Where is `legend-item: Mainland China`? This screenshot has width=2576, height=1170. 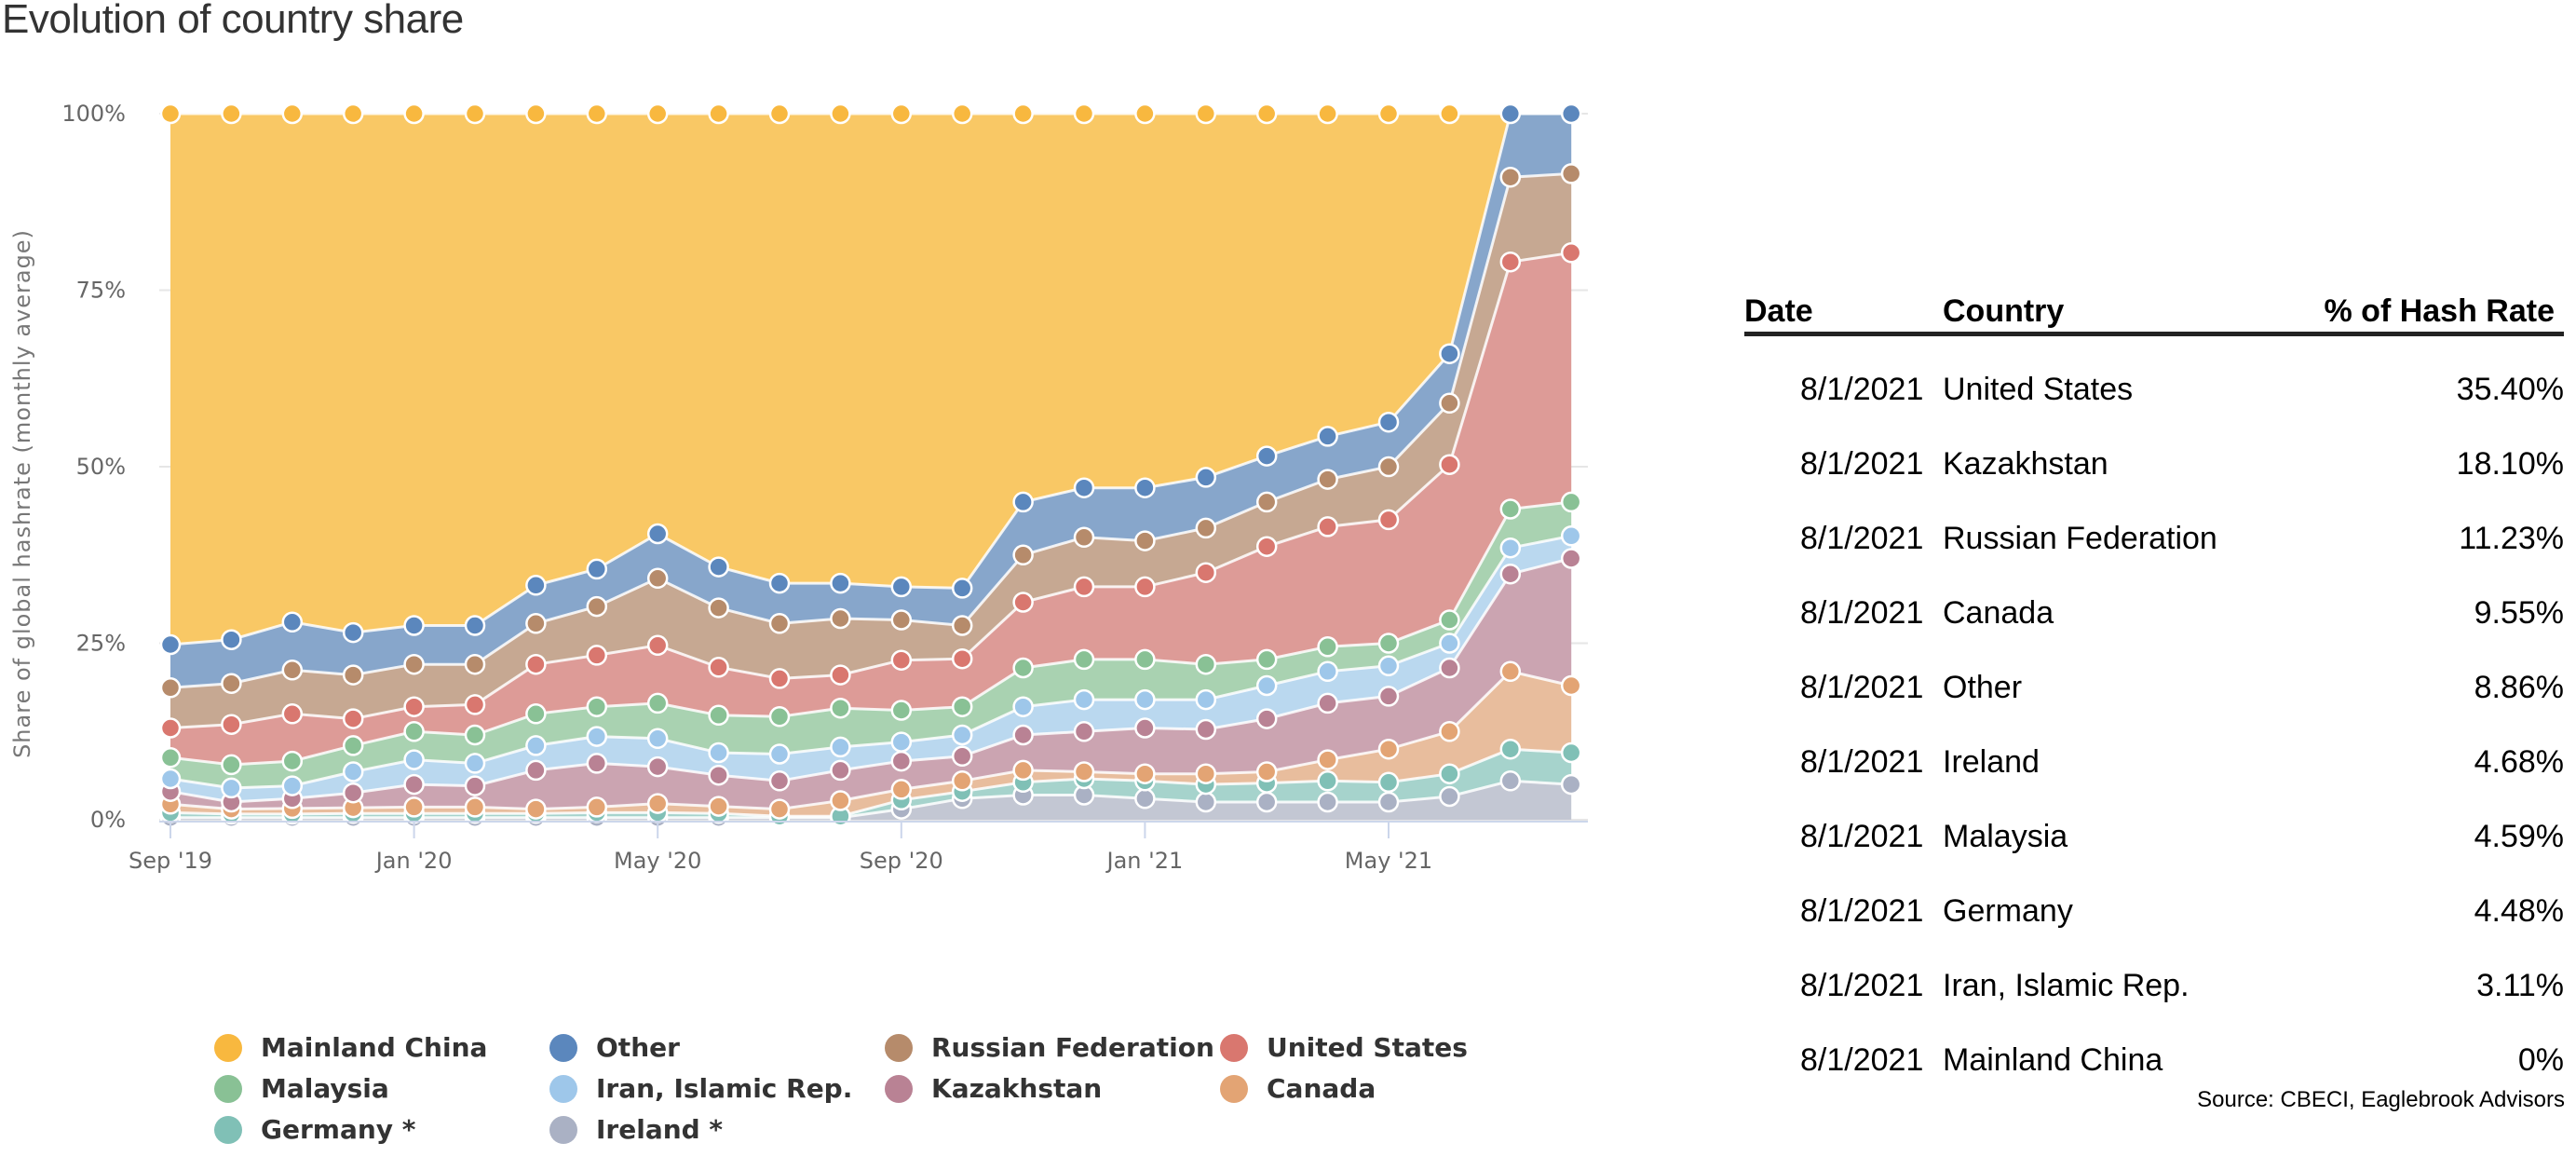 legend-item: Mainland China is located at coordinates (350, 1047).